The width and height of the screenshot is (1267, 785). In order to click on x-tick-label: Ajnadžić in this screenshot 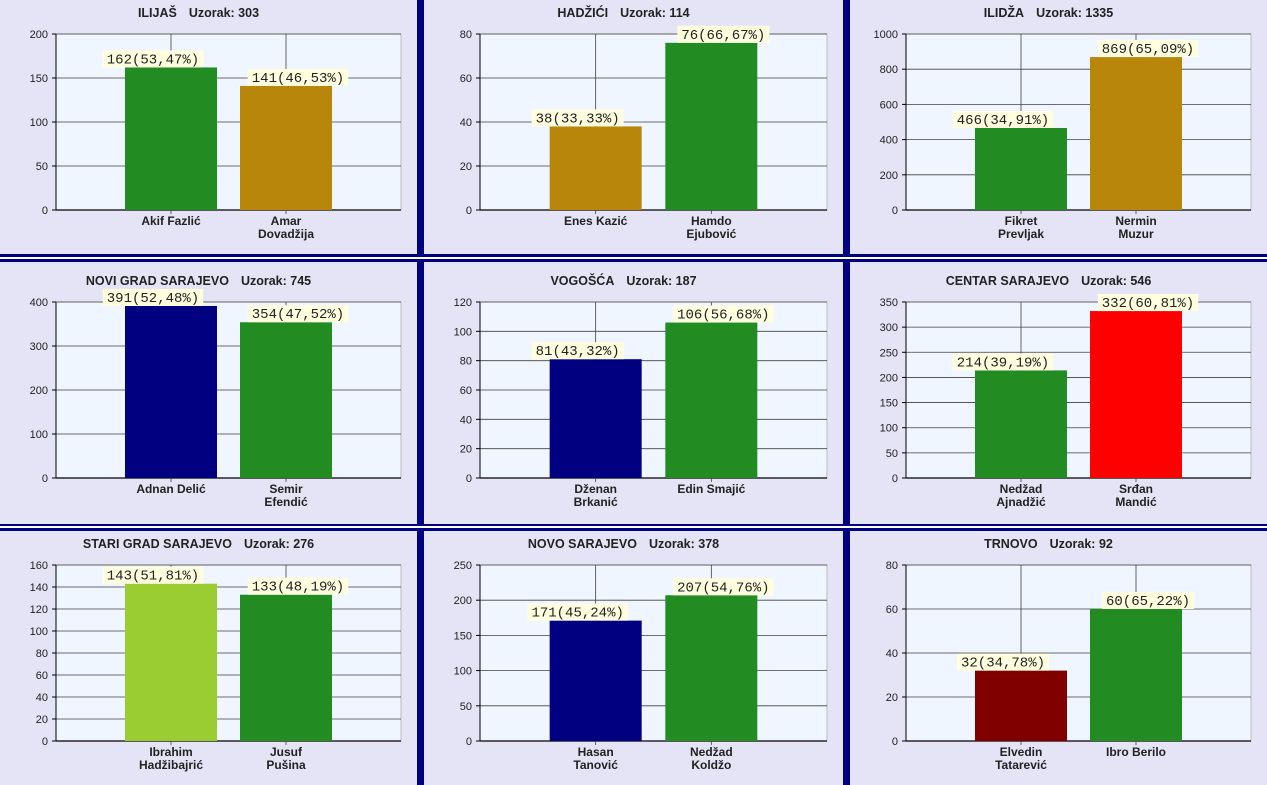, I will do `click(1021, 502)`.